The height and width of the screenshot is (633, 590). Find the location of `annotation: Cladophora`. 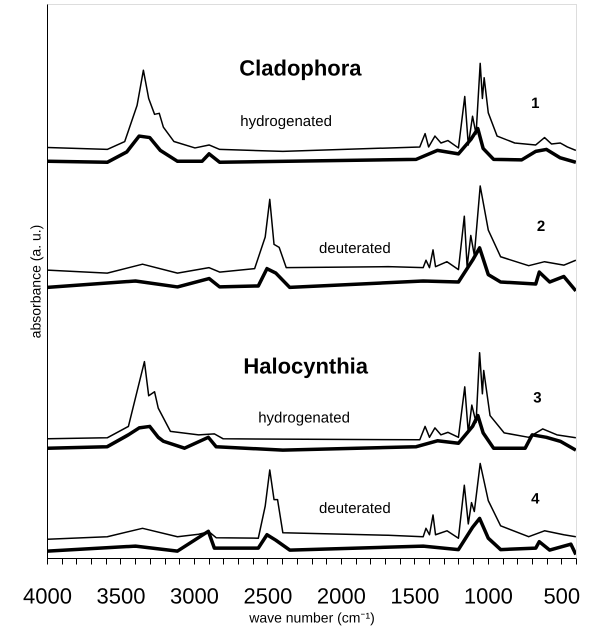

annotation: Cladophora is located at coordinates (300, 67).